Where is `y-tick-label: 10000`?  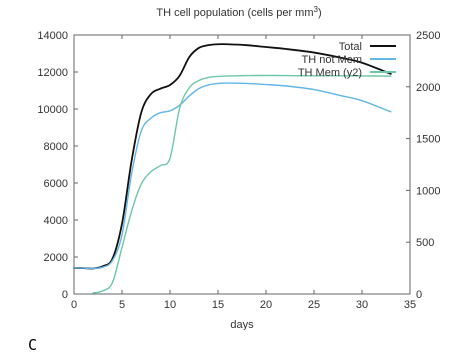 y-tick-label: 10000 is located at coordinates (52, 110).